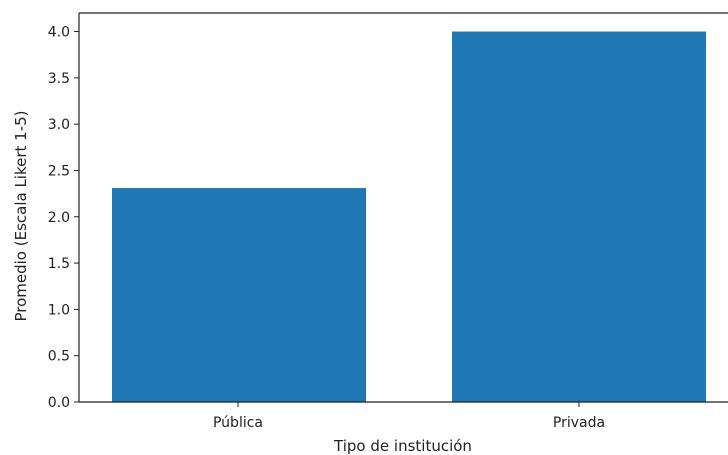 This screenshot has height=455, width=728. What do you see at coordinates (59, 79) in the screenshot?
I see `y-tick-label: 3.5` at bounding box center [59, 79].